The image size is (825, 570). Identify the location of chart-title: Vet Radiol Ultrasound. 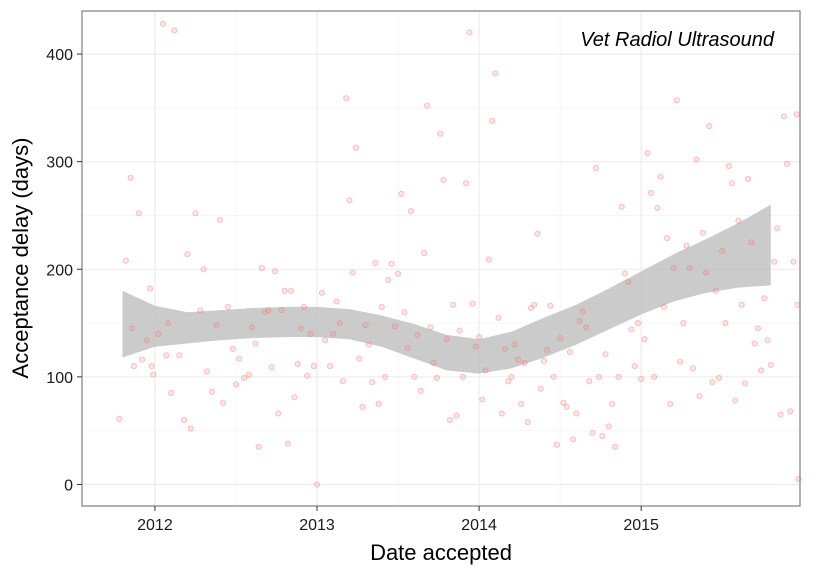
(677, 40).